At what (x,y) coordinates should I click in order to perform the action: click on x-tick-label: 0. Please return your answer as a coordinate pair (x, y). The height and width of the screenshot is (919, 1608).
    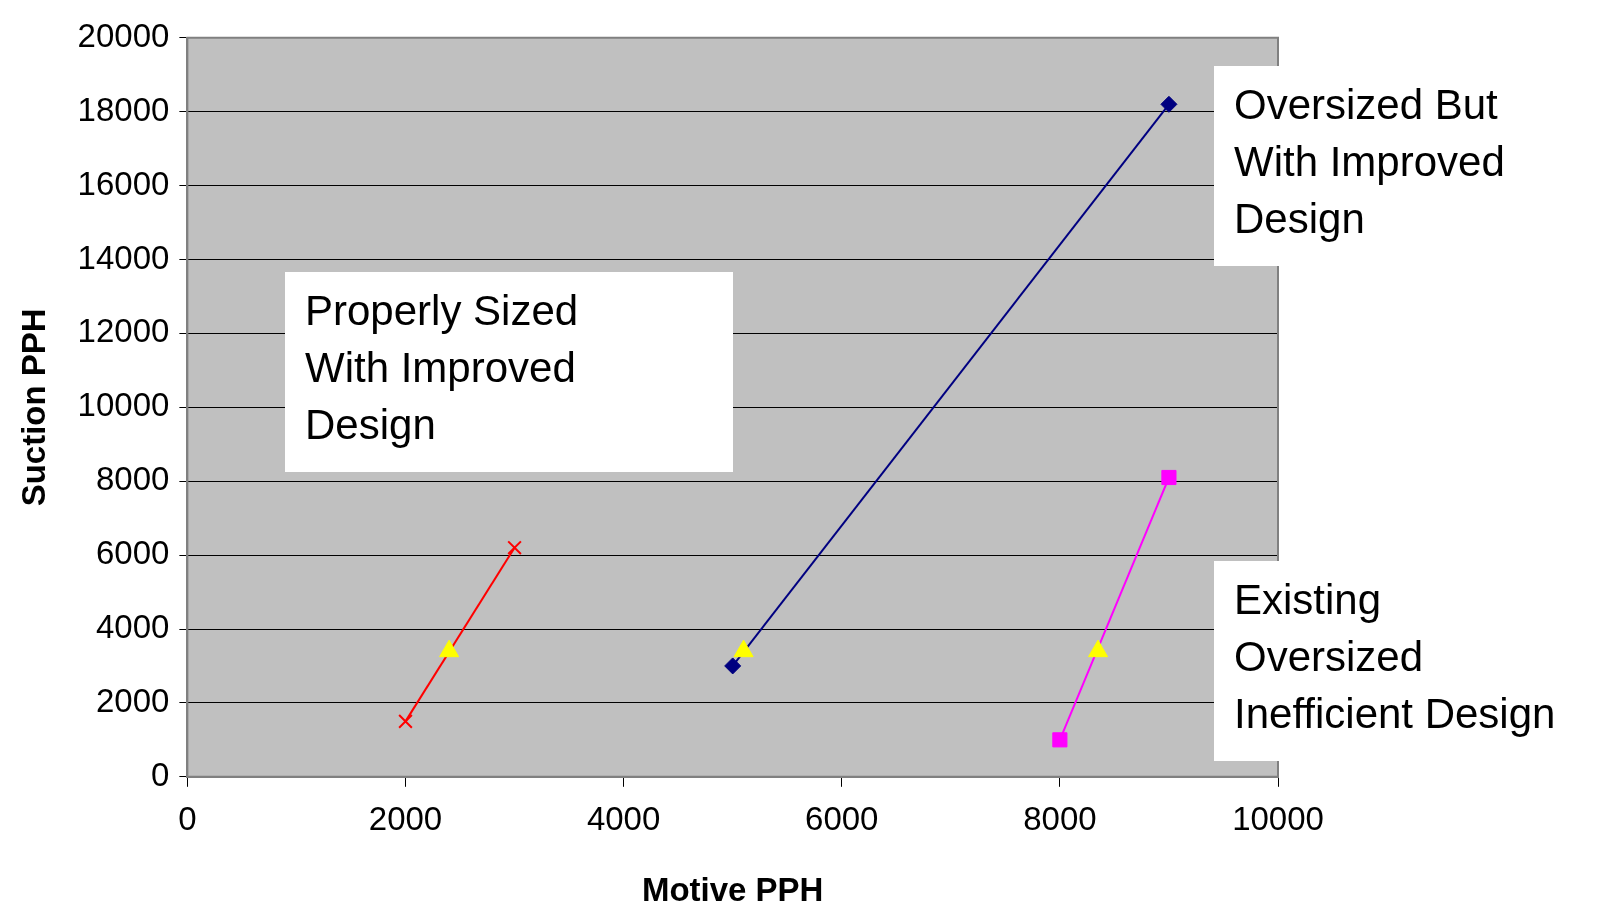
    Looking at the image, I should click on (187, 818).